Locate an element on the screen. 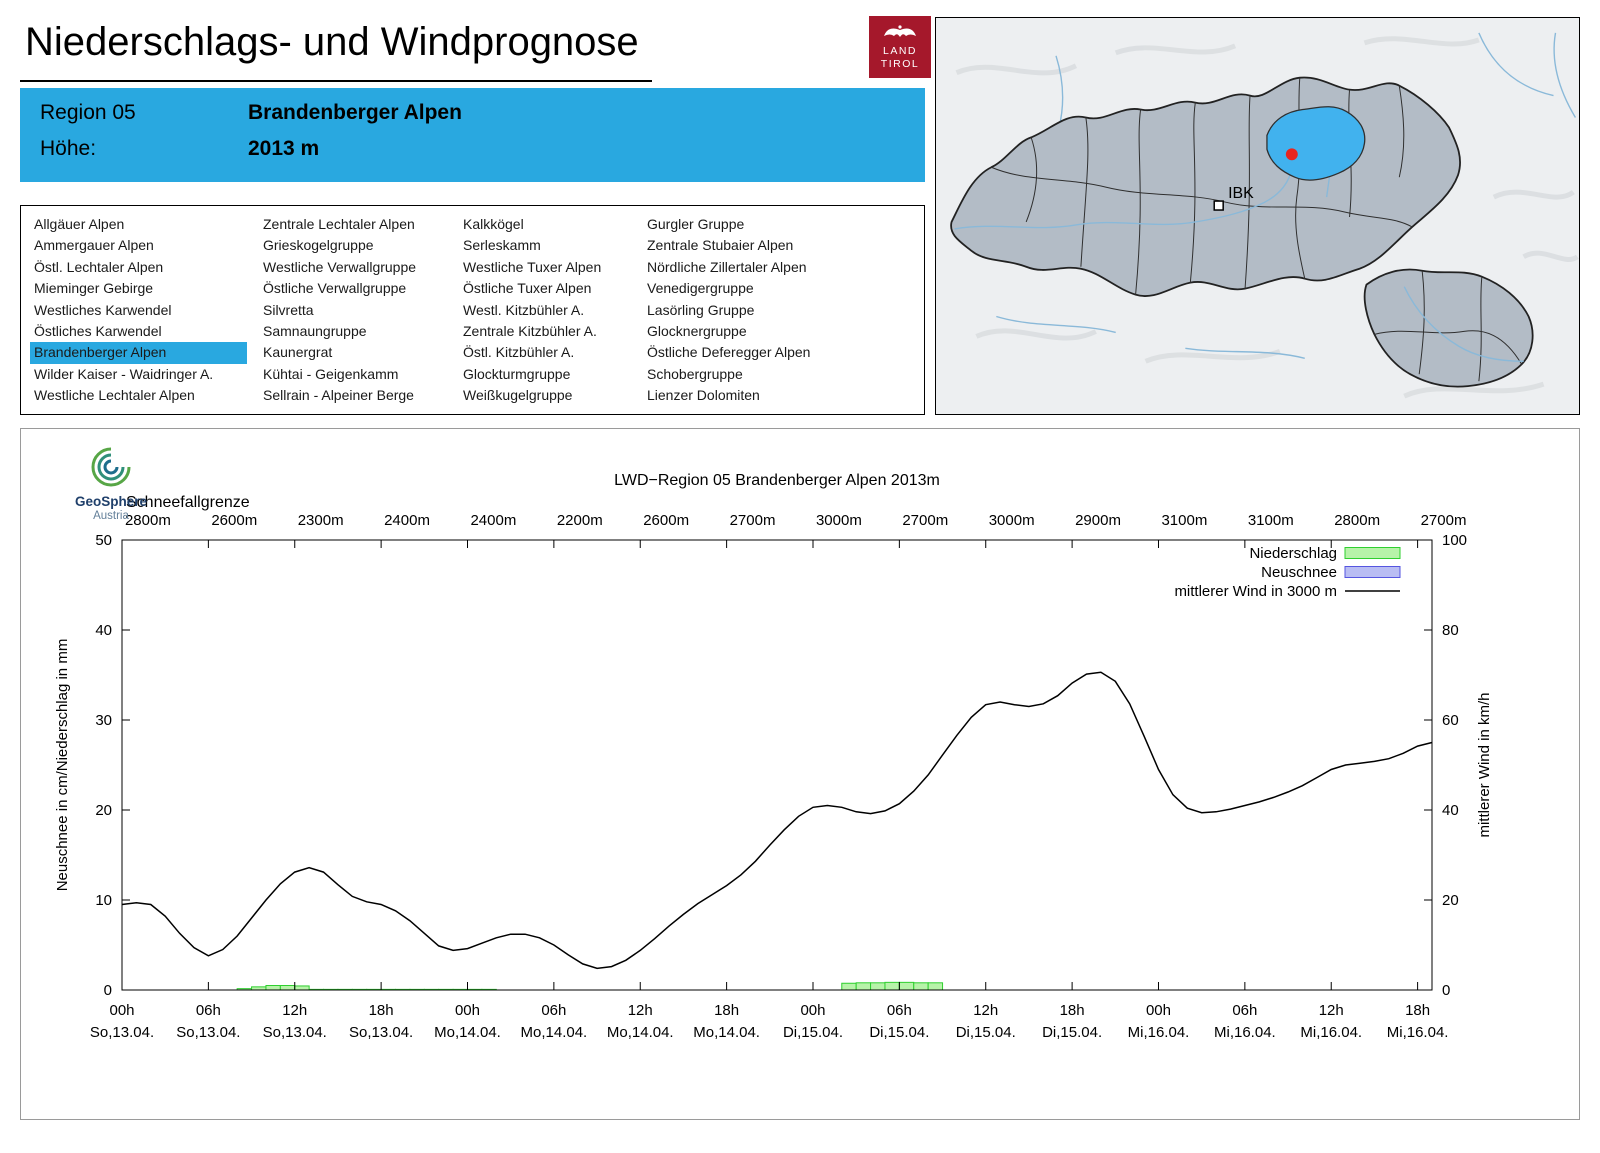 This screenshot has height=1153, width=1600. legend-label: Neuschnee is located at coordinates (1299, 572).